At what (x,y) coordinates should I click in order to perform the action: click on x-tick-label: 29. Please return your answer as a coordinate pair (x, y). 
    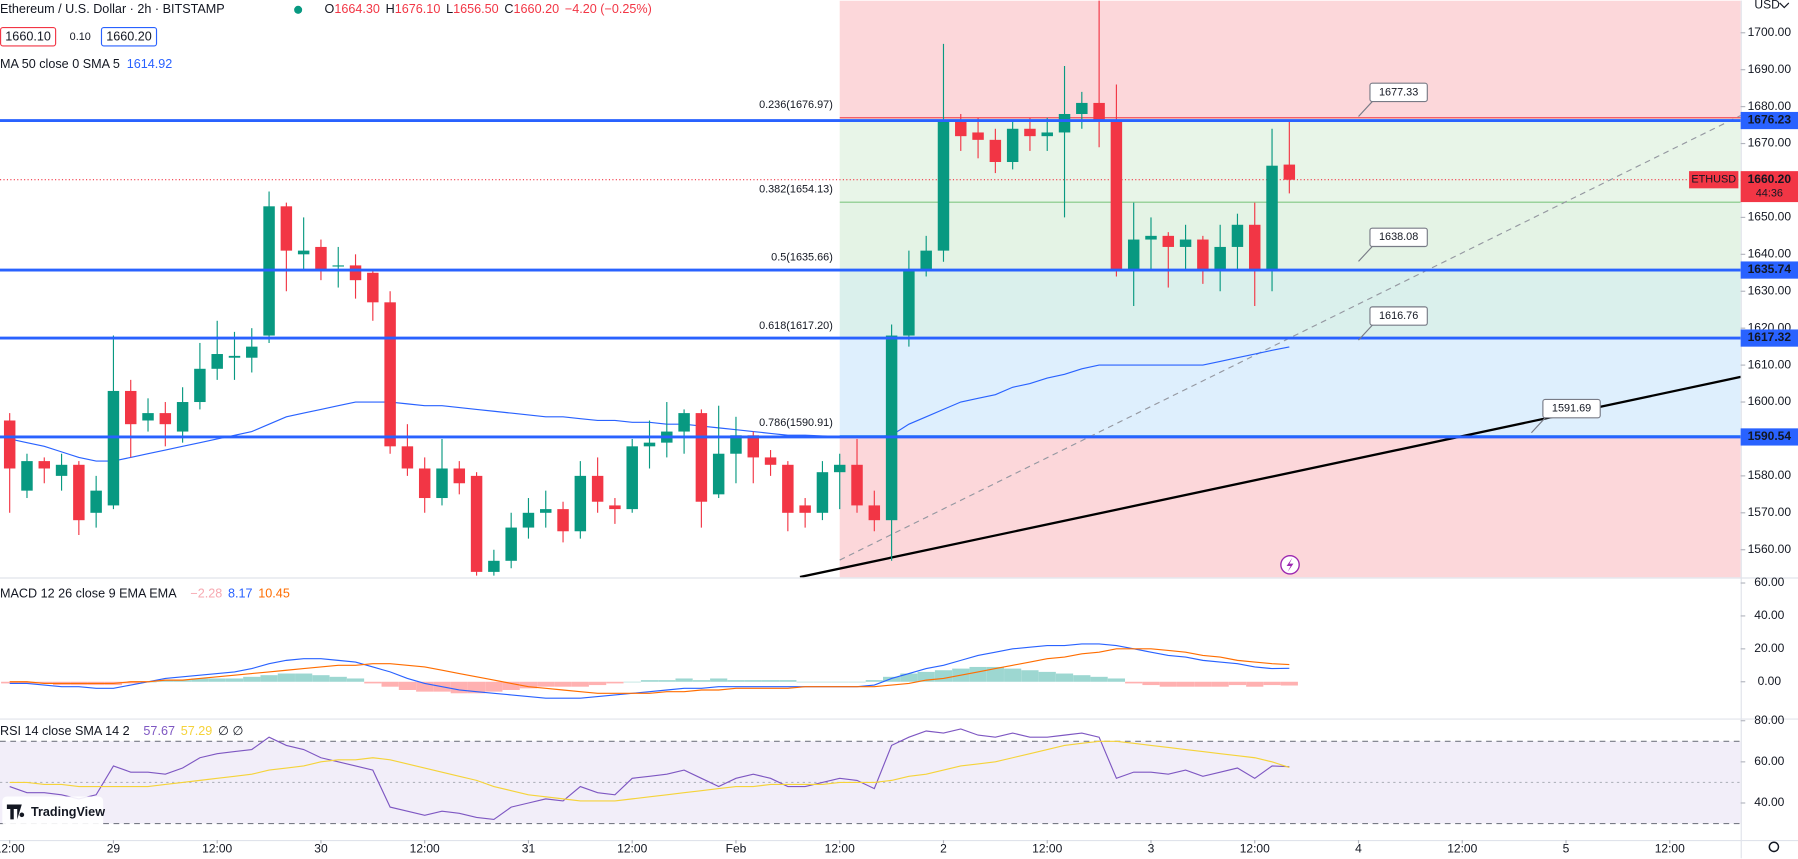
    Looking at the image, I should click on (114, 848).